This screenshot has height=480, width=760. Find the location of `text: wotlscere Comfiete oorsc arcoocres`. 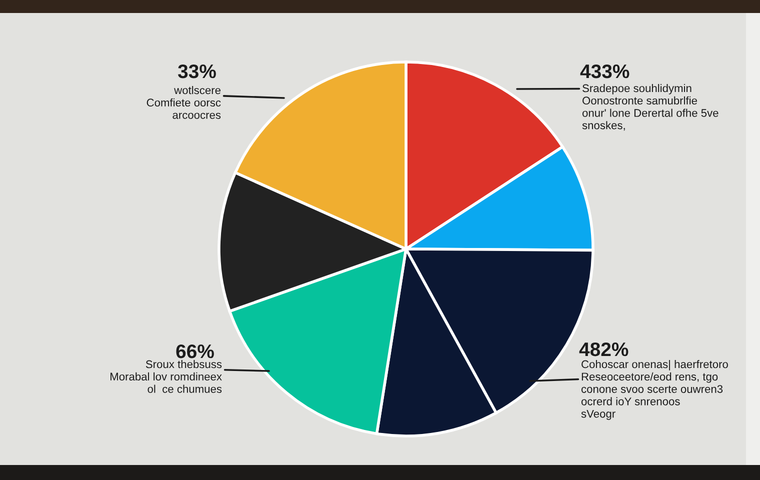

text: wotlscere Comfiete oorsc arcoocres is located at coordinates (183, 102).